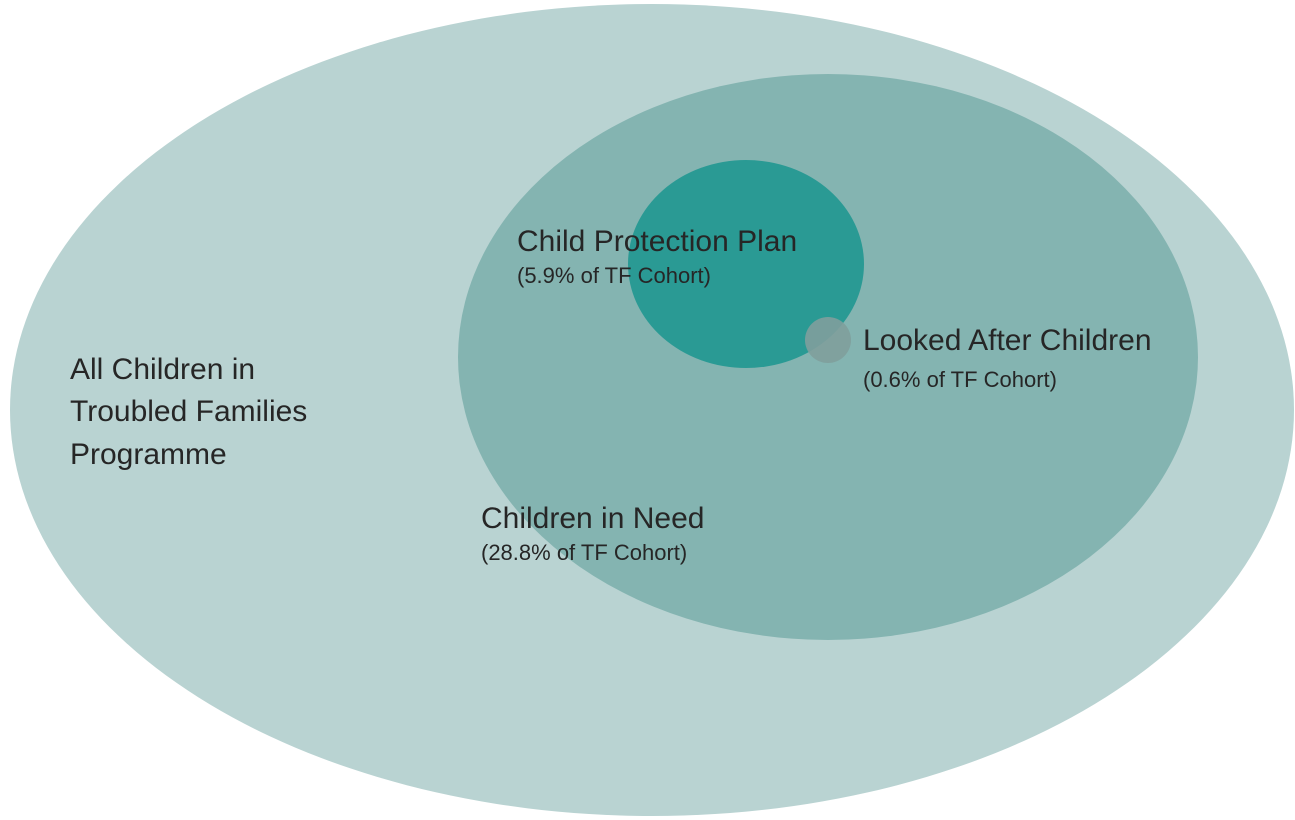 This screenshot has width=1295, height=820. Describe the element at coordinates (657, 241) in the screenshot. I see `cpp-label: Child Protection Plan` at that location.